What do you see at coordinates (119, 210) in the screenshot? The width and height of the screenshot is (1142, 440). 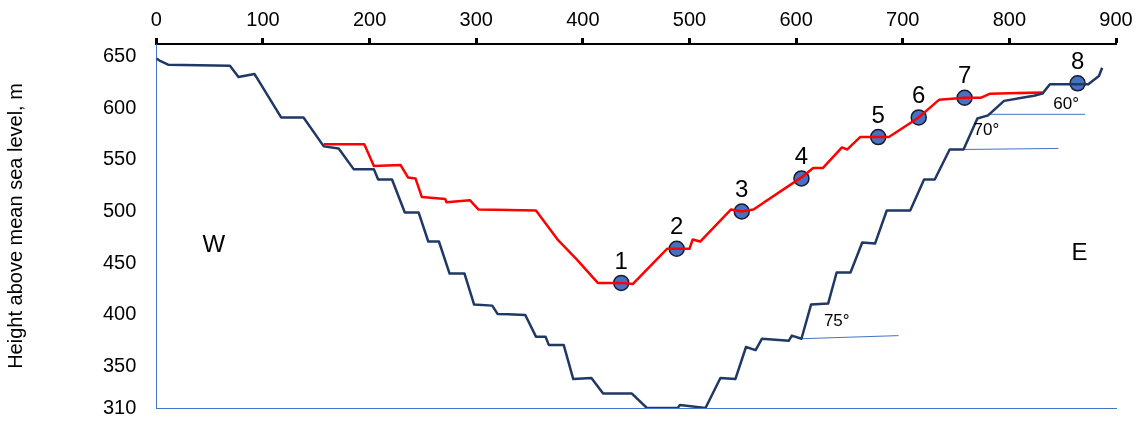 I see `y-tick-label: 500` at bounding box center [119, 210].